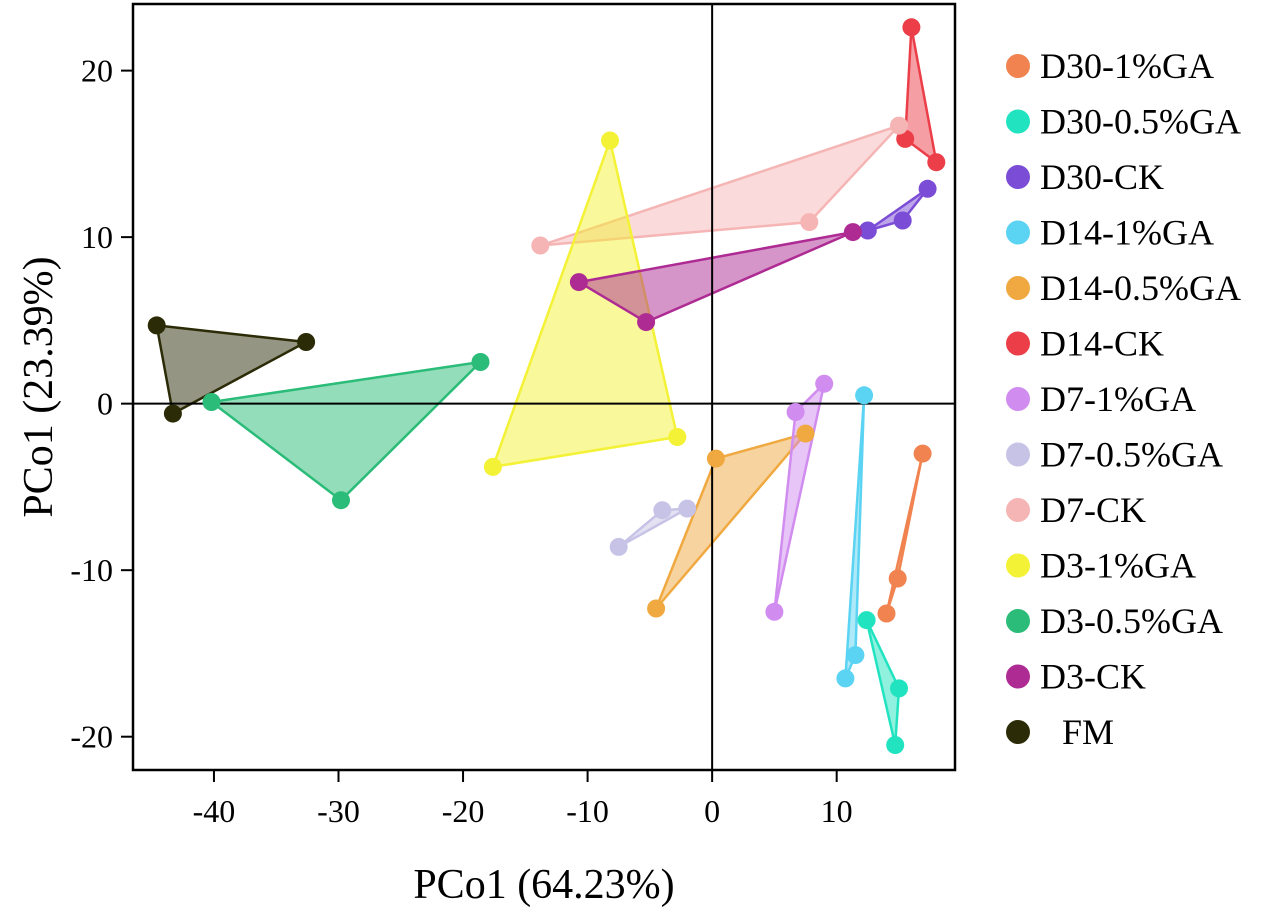  Describe the element at coordinates (1018, 732) in the screenshot. I see `legend-marker-fm` at that location.